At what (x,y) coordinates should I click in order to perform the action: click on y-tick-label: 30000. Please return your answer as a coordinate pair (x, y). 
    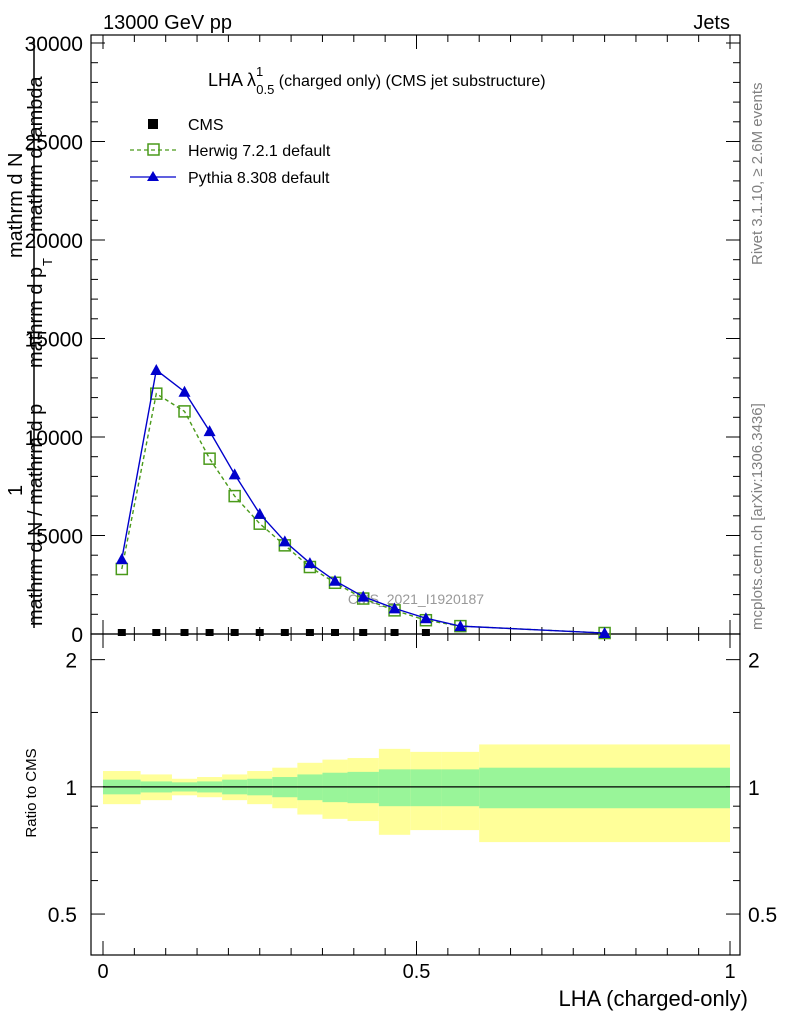
    Looking at the image, I should click on (54, 44).